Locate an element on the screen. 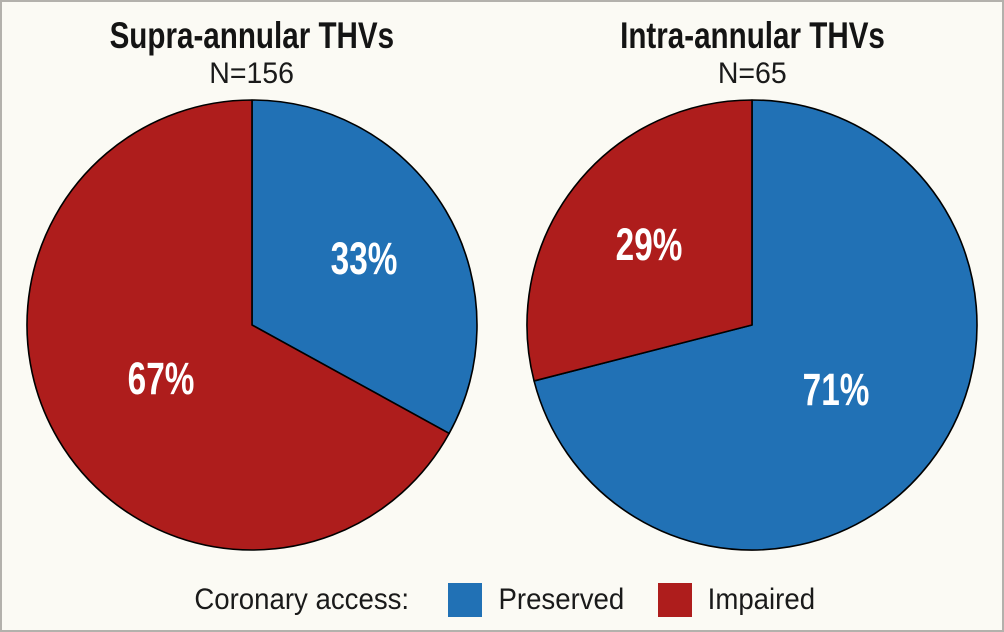 This screenshot has width=1004, height=632. legend-item-impaired: Impaired is located at coordinates (738, 600).